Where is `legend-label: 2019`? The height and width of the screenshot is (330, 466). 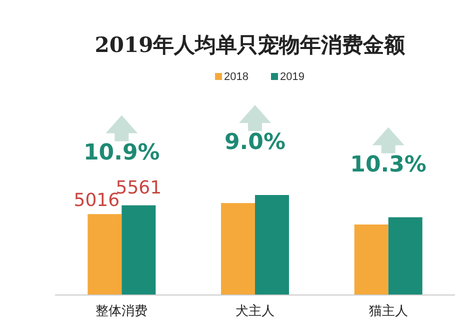
legend-label: 2019 is located at coordinates (292, 77).